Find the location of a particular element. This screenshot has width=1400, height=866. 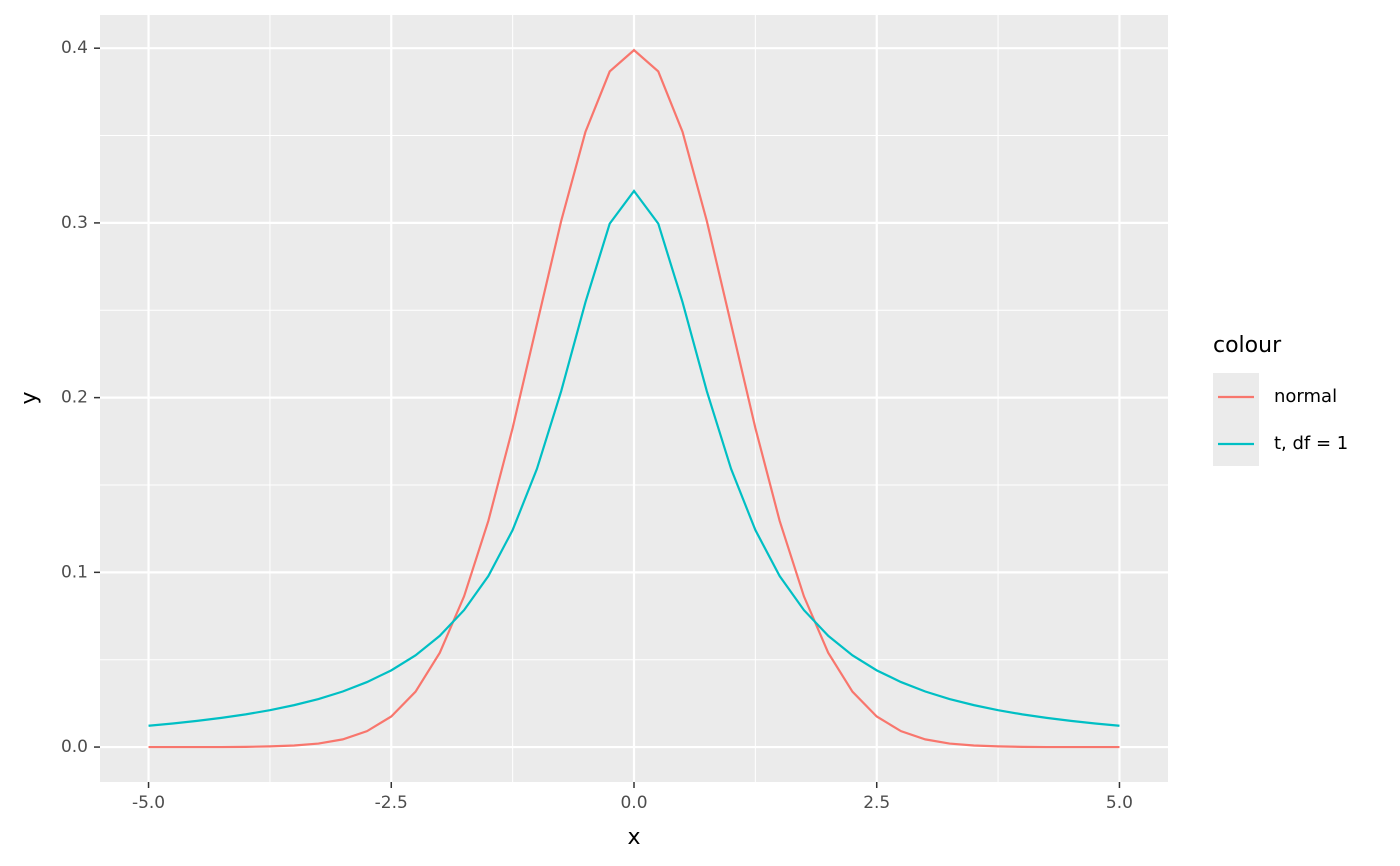

x-tick-label: 2.5 is located at coordinates (876, 803).